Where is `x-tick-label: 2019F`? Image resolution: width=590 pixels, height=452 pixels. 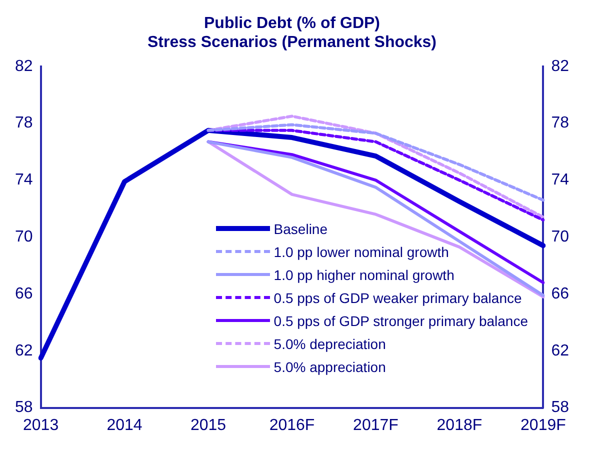 x-tick-label: 2019F is located at coordinates (543, 425).